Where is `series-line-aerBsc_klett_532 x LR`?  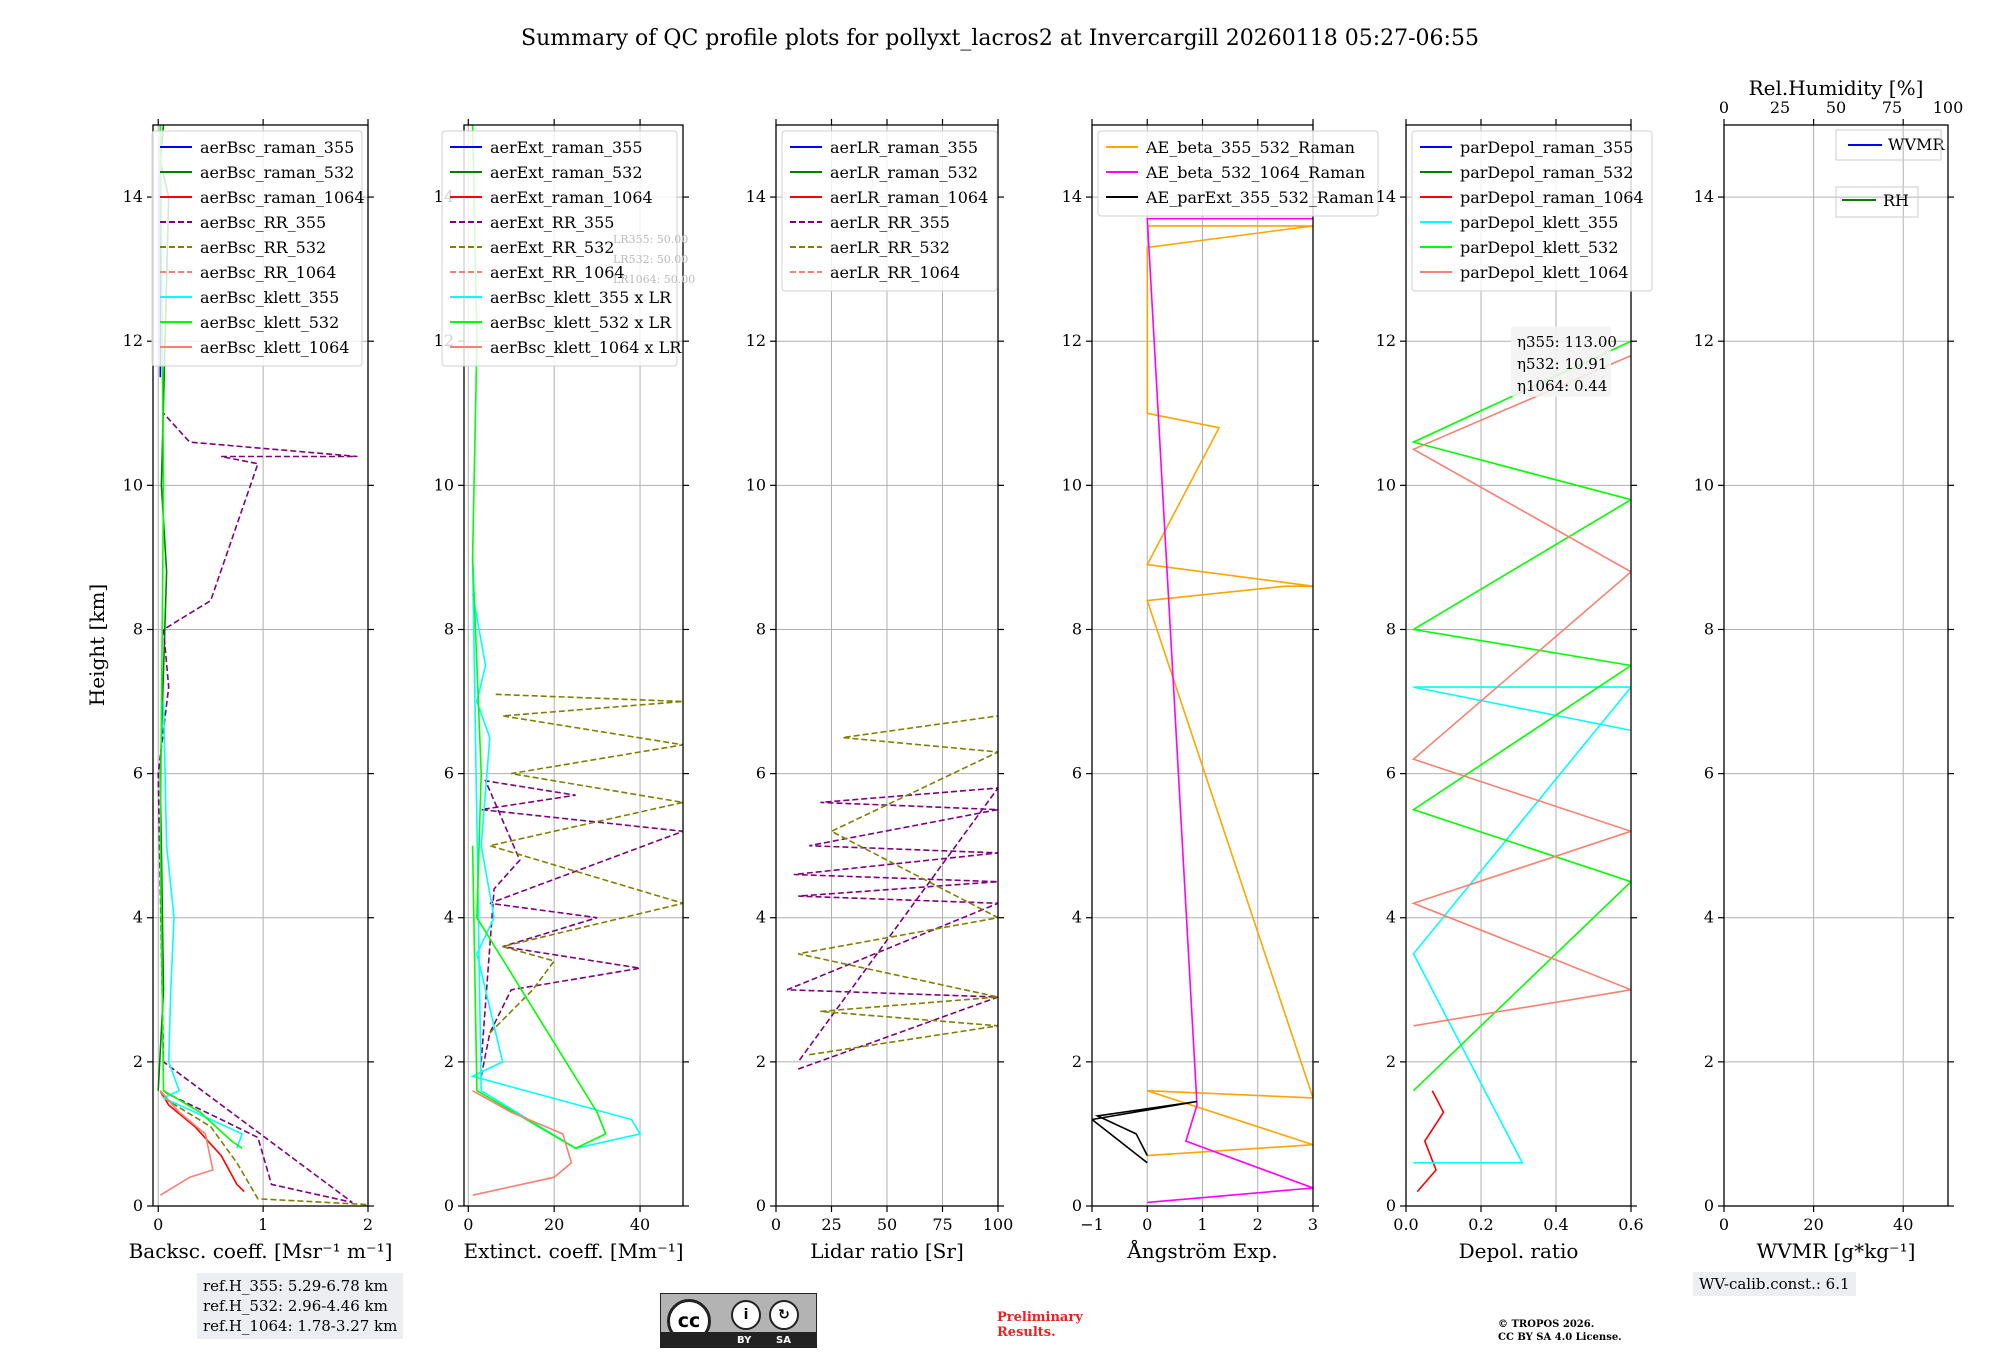 series-line-aerBsc_klett_532 x LR is located at coordinates (539, 637).